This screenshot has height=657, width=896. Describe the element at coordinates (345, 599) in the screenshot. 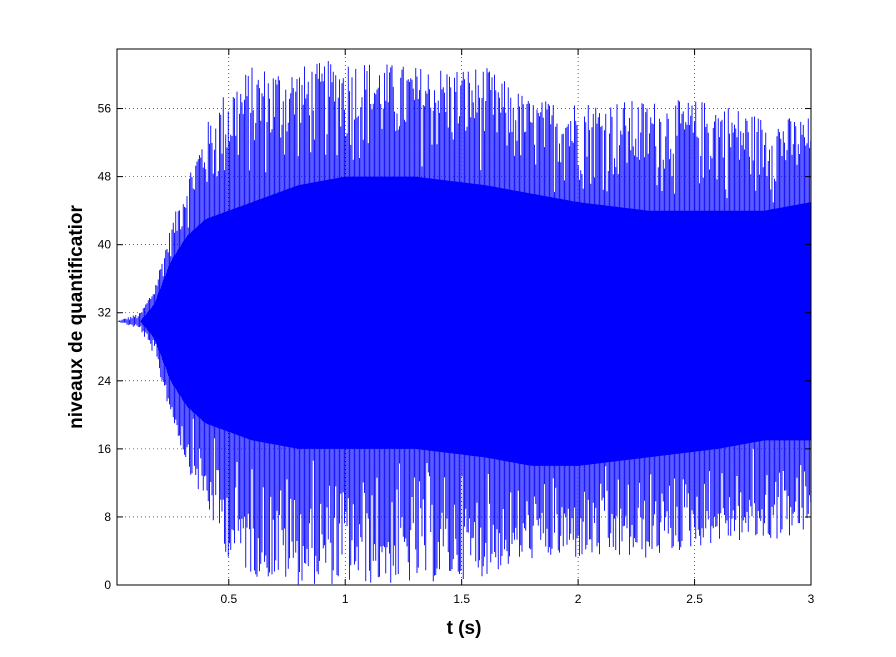

I see `x-tick-label: 1` at that location.